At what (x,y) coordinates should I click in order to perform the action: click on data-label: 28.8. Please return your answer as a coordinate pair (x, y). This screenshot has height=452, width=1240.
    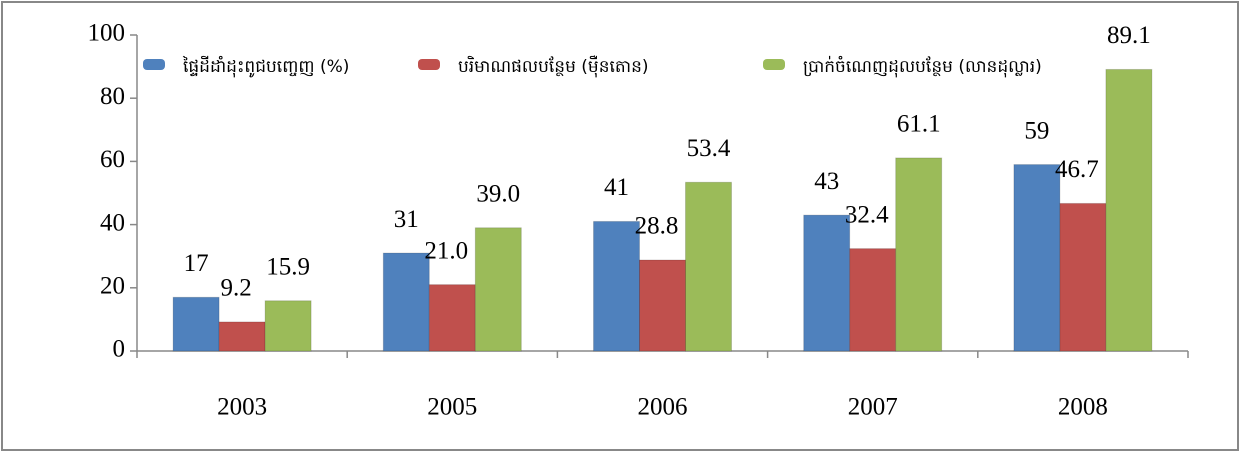
    Looking at the image, I should click on (657, 226).